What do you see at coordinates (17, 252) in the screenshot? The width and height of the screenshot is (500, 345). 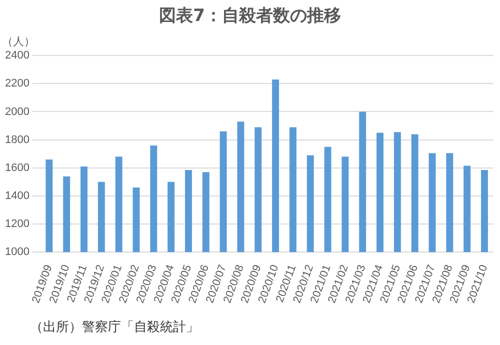 I see `y-tick-label: 1000` at bounding box center [17, 252].